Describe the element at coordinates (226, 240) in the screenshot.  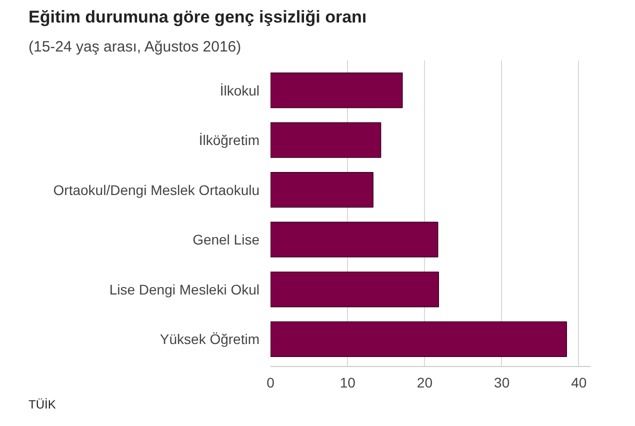
I see `y-tick-label: Genel Lise` at that location.